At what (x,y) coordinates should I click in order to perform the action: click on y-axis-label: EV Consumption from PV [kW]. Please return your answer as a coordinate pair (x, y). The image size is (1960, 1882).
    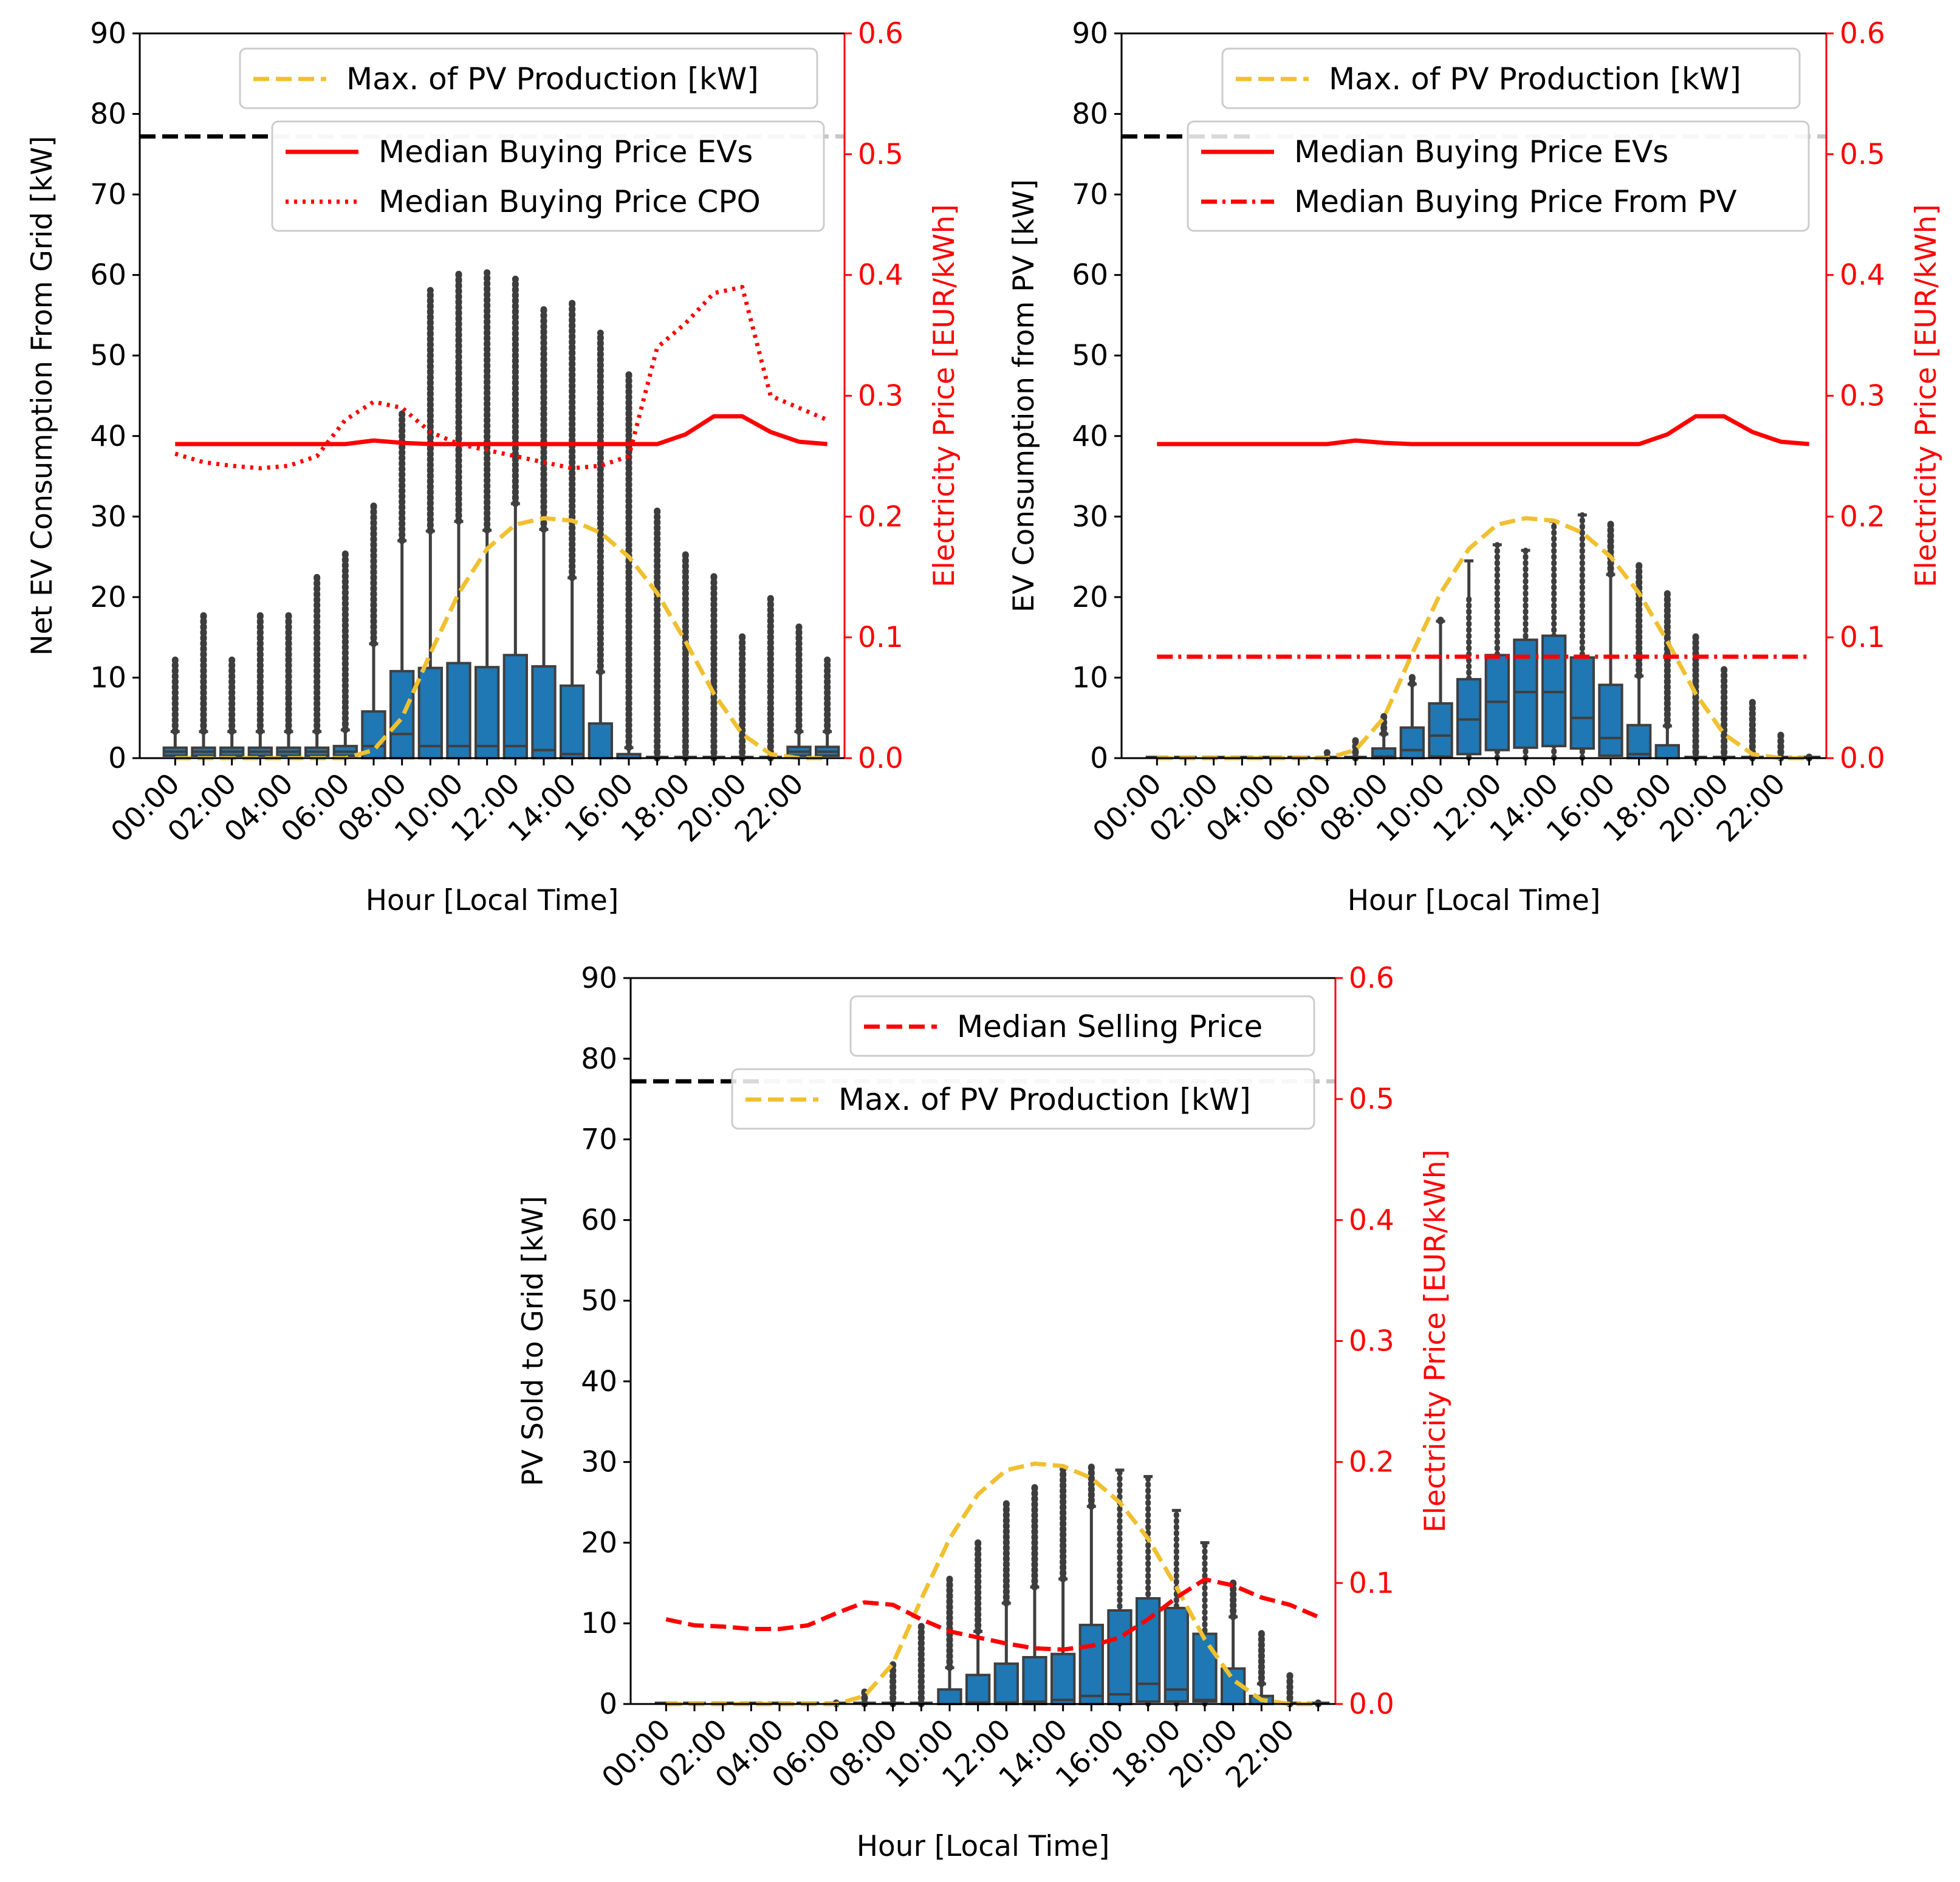
    Looking at the image, I should click on (1024, 395).